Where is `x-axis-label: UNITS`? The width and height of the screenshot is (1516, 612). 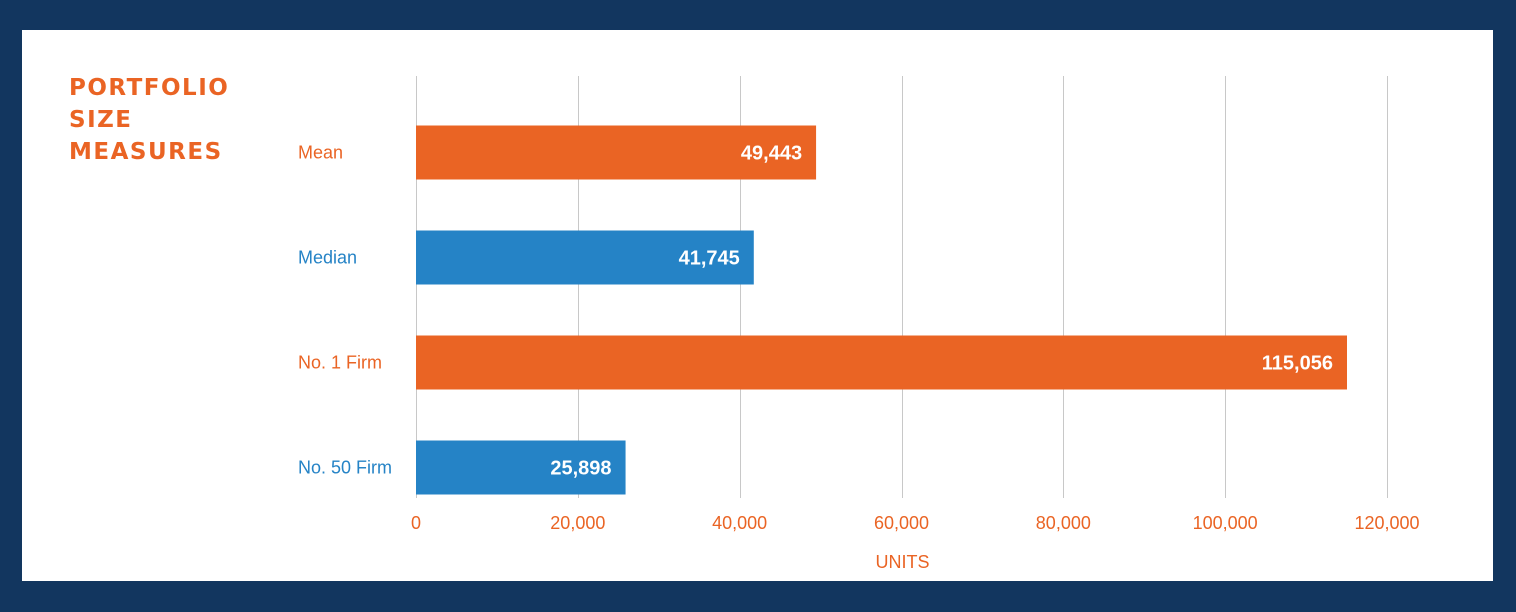
x-axis-label: UNITS is located at coordinates (903, 562).